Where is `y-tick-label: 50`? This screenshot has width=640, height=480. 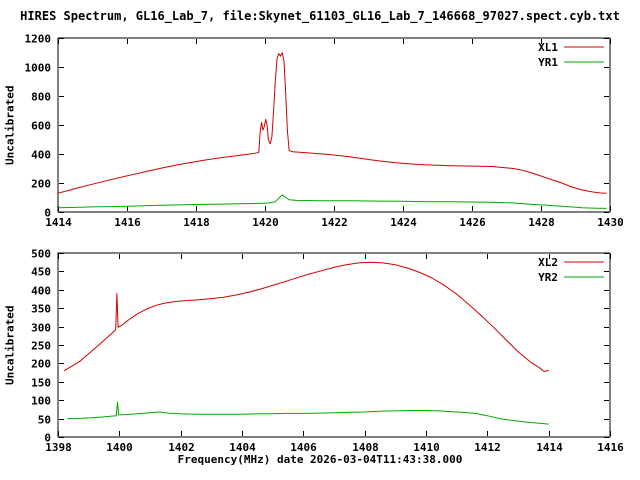 y-tick-label: 50 is located at coordinates (44, 420).